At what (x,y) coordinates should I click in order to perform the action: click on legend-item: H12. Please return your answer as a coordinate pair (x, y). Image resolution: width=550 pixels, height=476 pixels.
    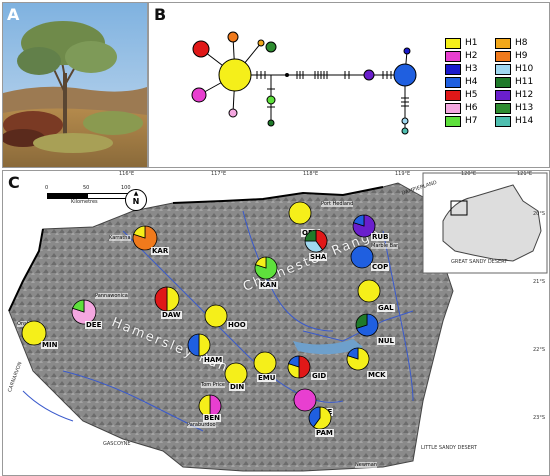
    Looking at the image, I should click on (514, 95).